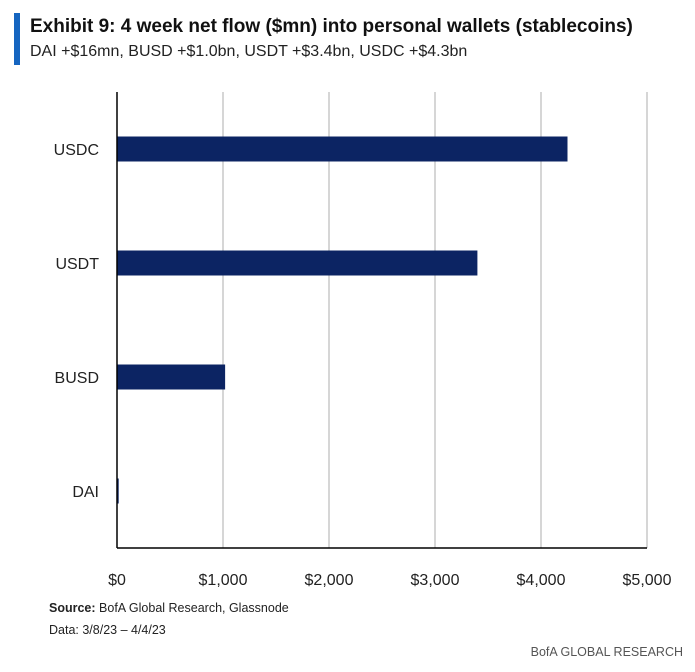 The width and height of the screenshot is (695, 672). I want to click on brand-footer: BofA GLOBAL RESEARCH, so click(606, 652).